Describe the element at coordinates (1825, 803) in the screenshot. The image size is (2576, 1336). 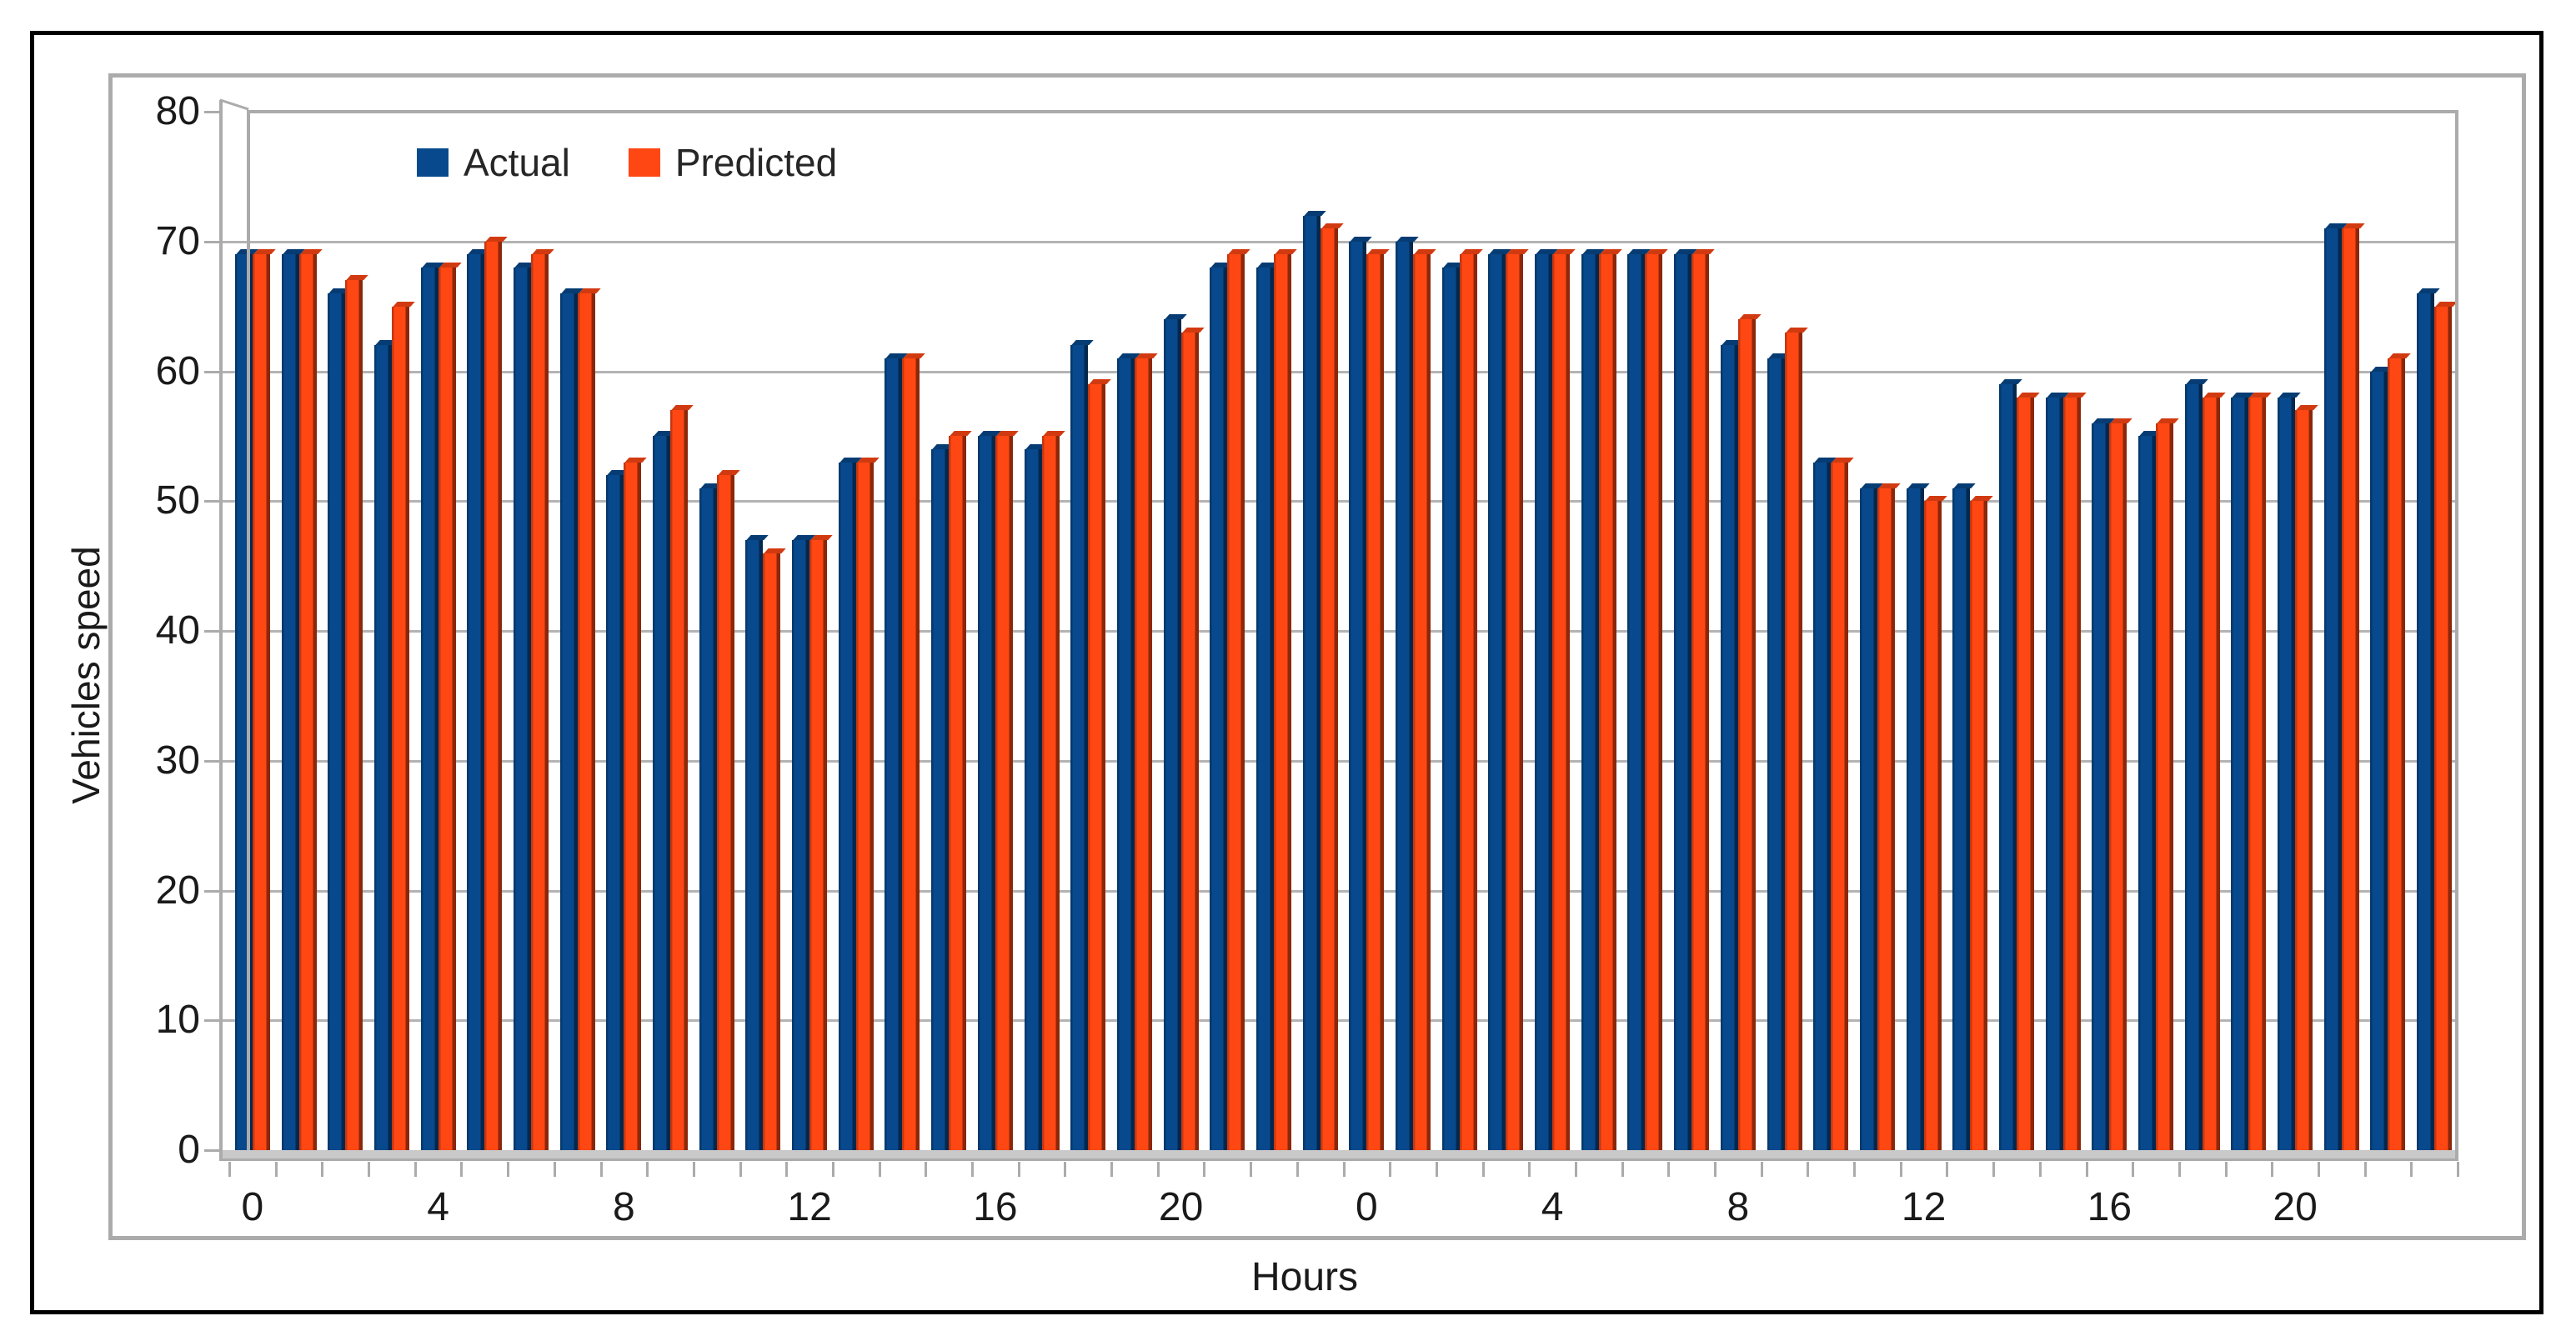
I see `actual-bar-hour-10-day2` at that location.